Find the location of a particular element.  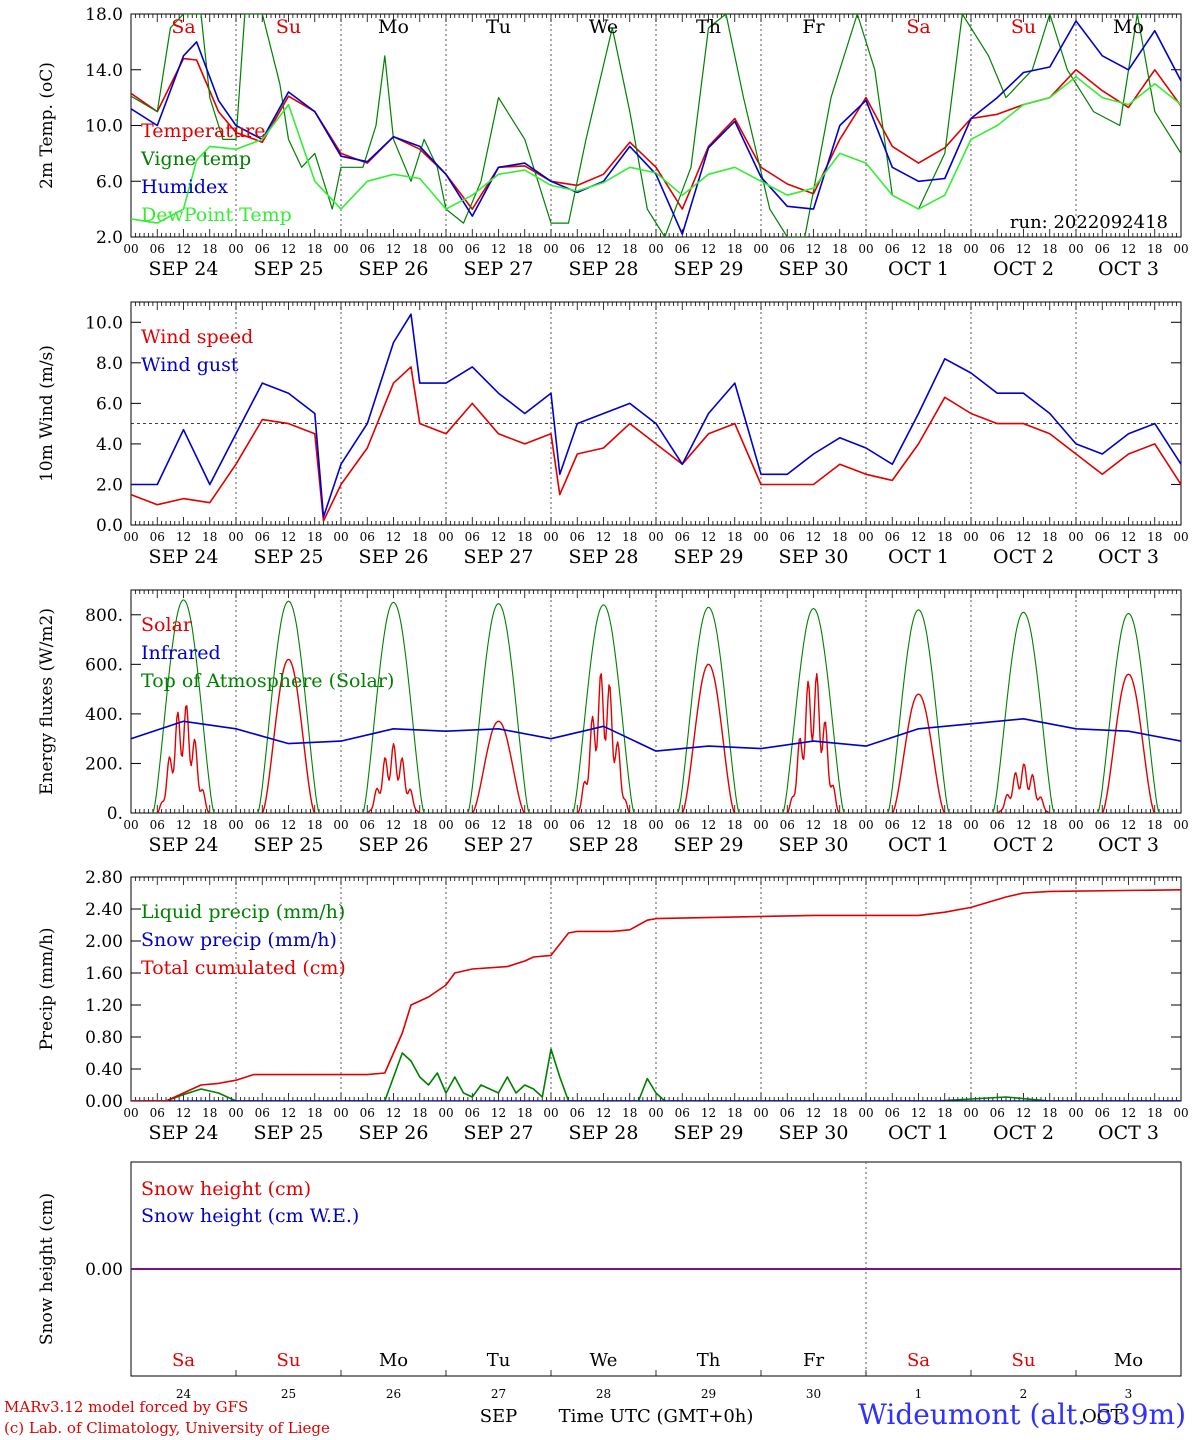

day-number: 25 is located at coordinates (288, 1394).